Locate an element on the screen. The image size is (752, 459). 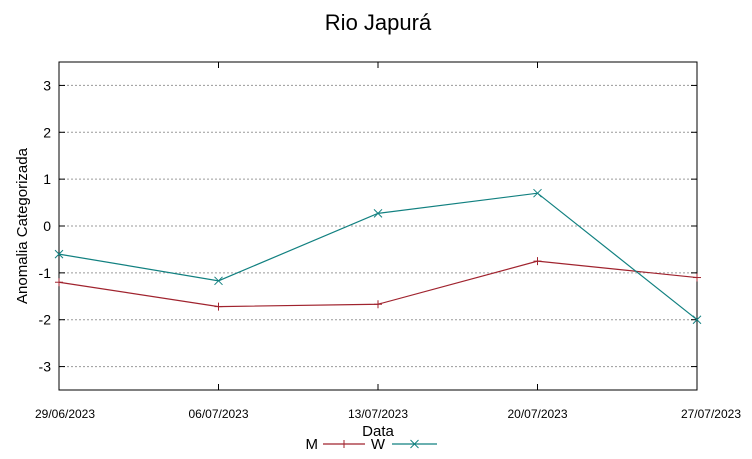
y-tick-label: -3 is located at coordinates (45, 367).